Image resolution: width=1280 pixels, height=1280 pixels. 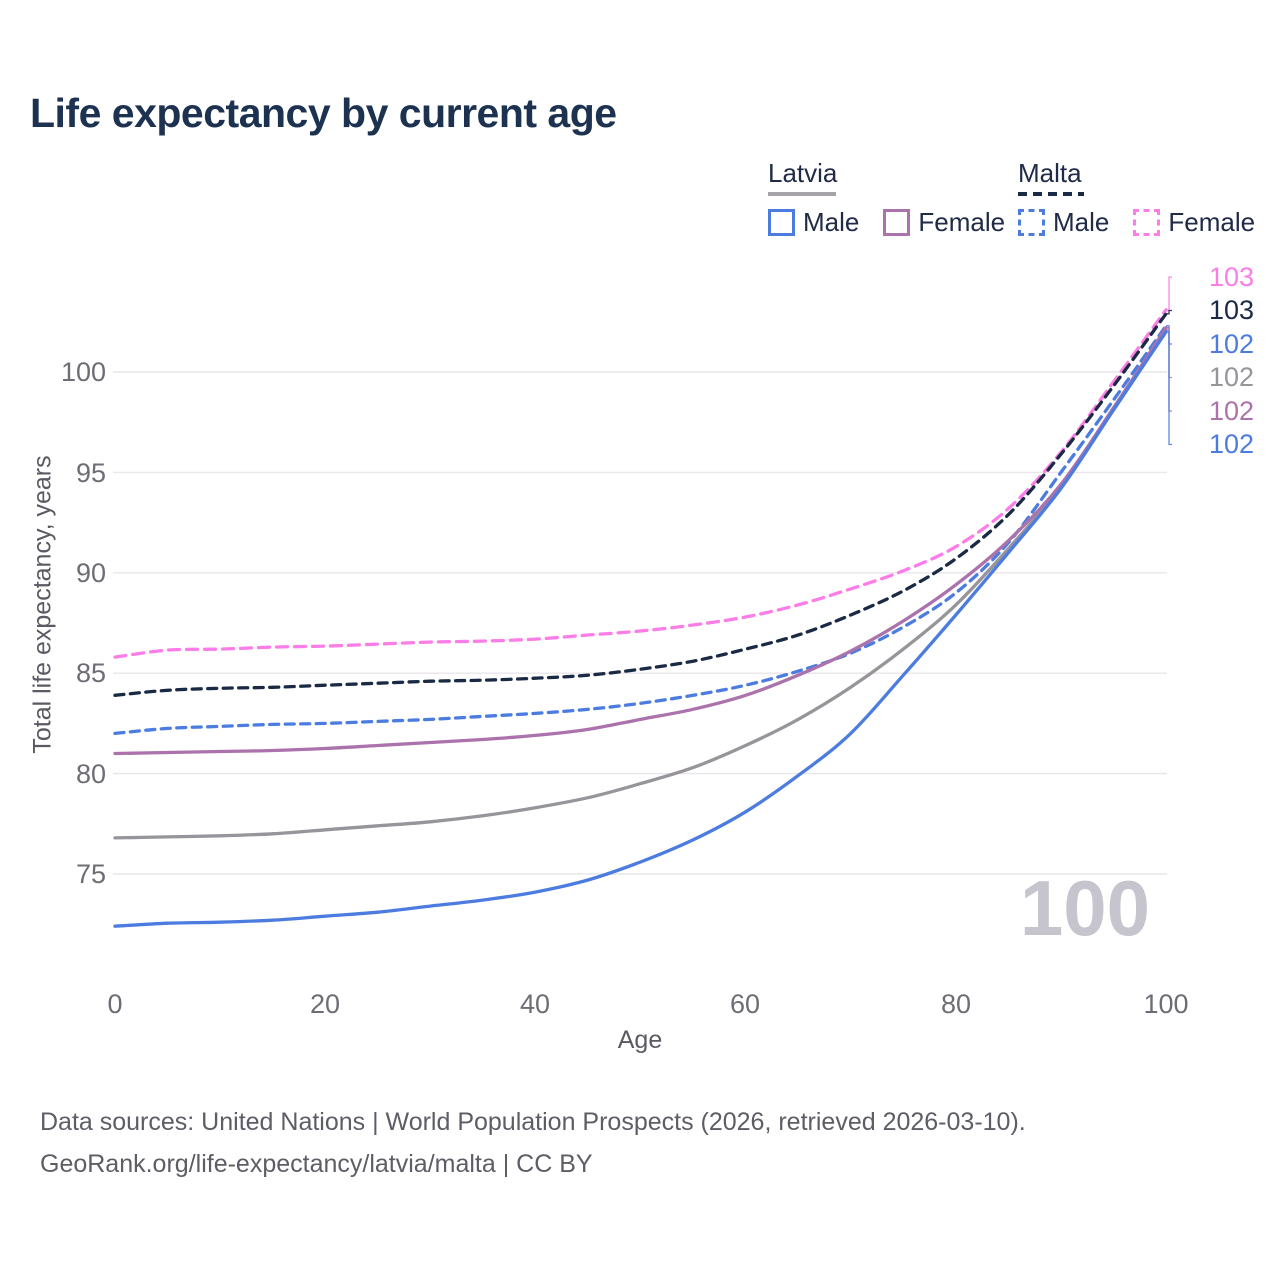 I want to click on legend-entries-latvia: Male Female, so click(x=886, y=222).